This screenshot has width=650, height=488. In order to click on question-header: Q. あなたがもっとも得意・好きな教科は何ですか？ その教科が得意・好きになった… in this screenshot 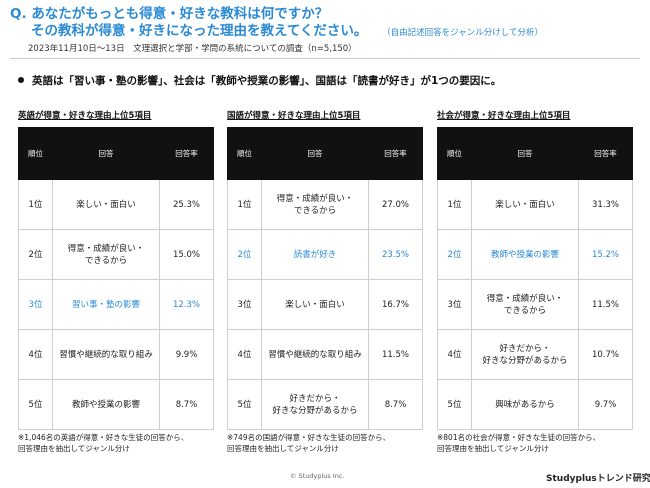, I will do `click(325, 24)`.